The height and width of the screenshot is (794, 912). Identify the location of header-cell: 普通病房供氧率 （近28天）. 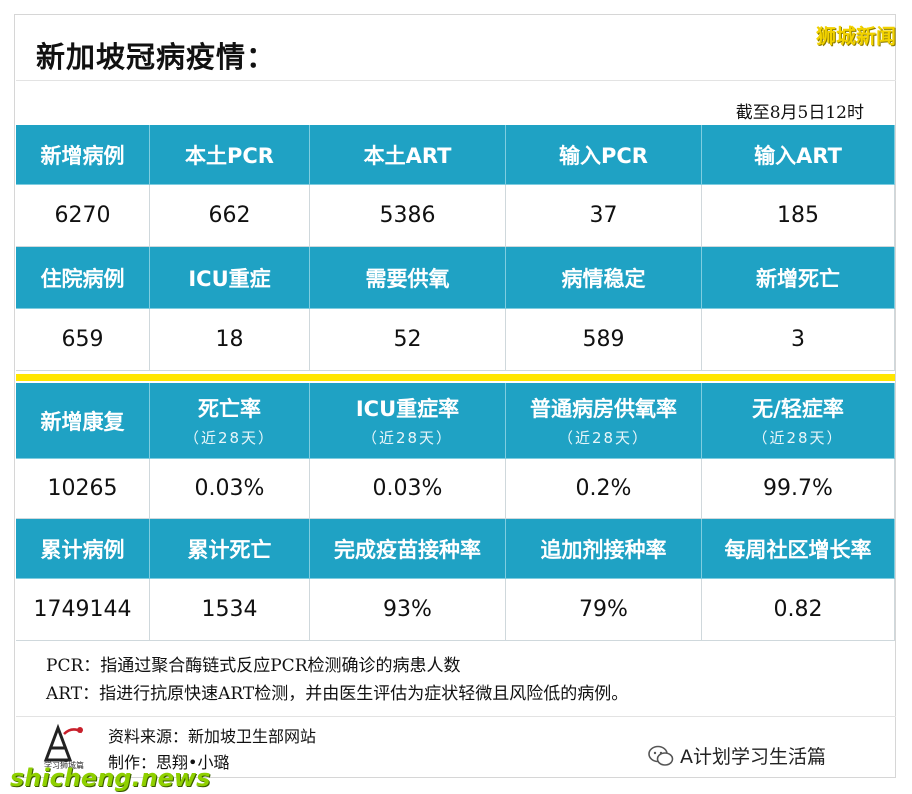
(604, 421).